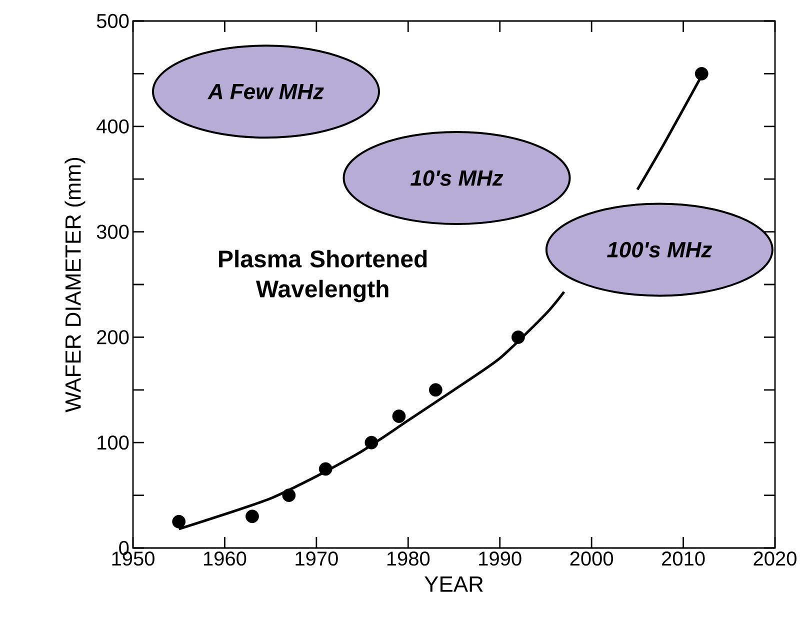 This screenshot has width=808, height=637. I want to click on x-tick-label: 1980, so click(408, 559).